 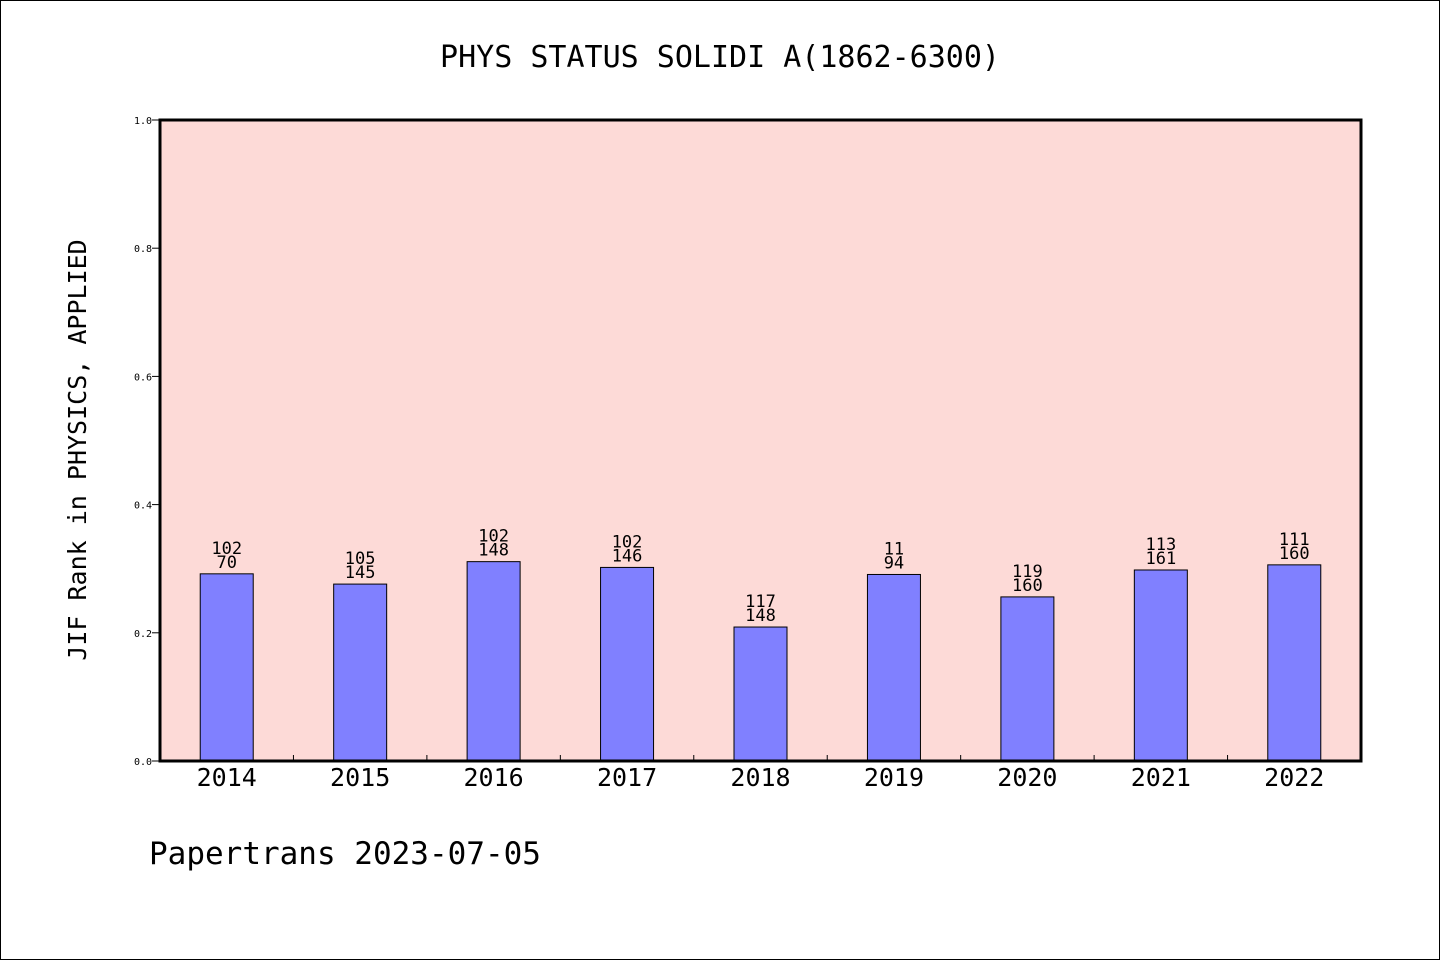 What do you see at coordinates (627, 664) in the screenshot?
I see `bar-2017` at bounding box center [627, 664].